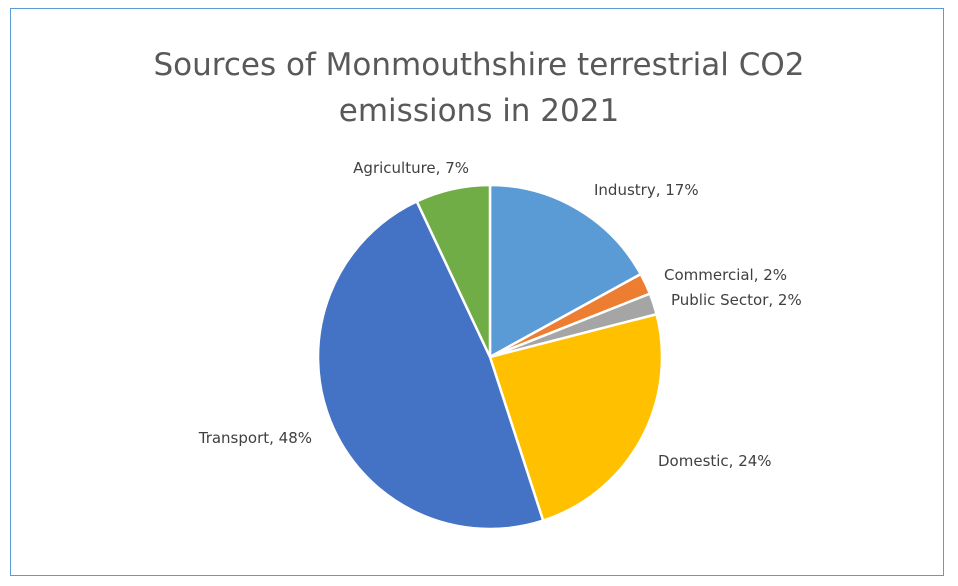 This screenshot has width=958, height=586. I want to click on chart-title-line-1: Sources of Monmouthshire terrestrial CO2, so click(479, 65).